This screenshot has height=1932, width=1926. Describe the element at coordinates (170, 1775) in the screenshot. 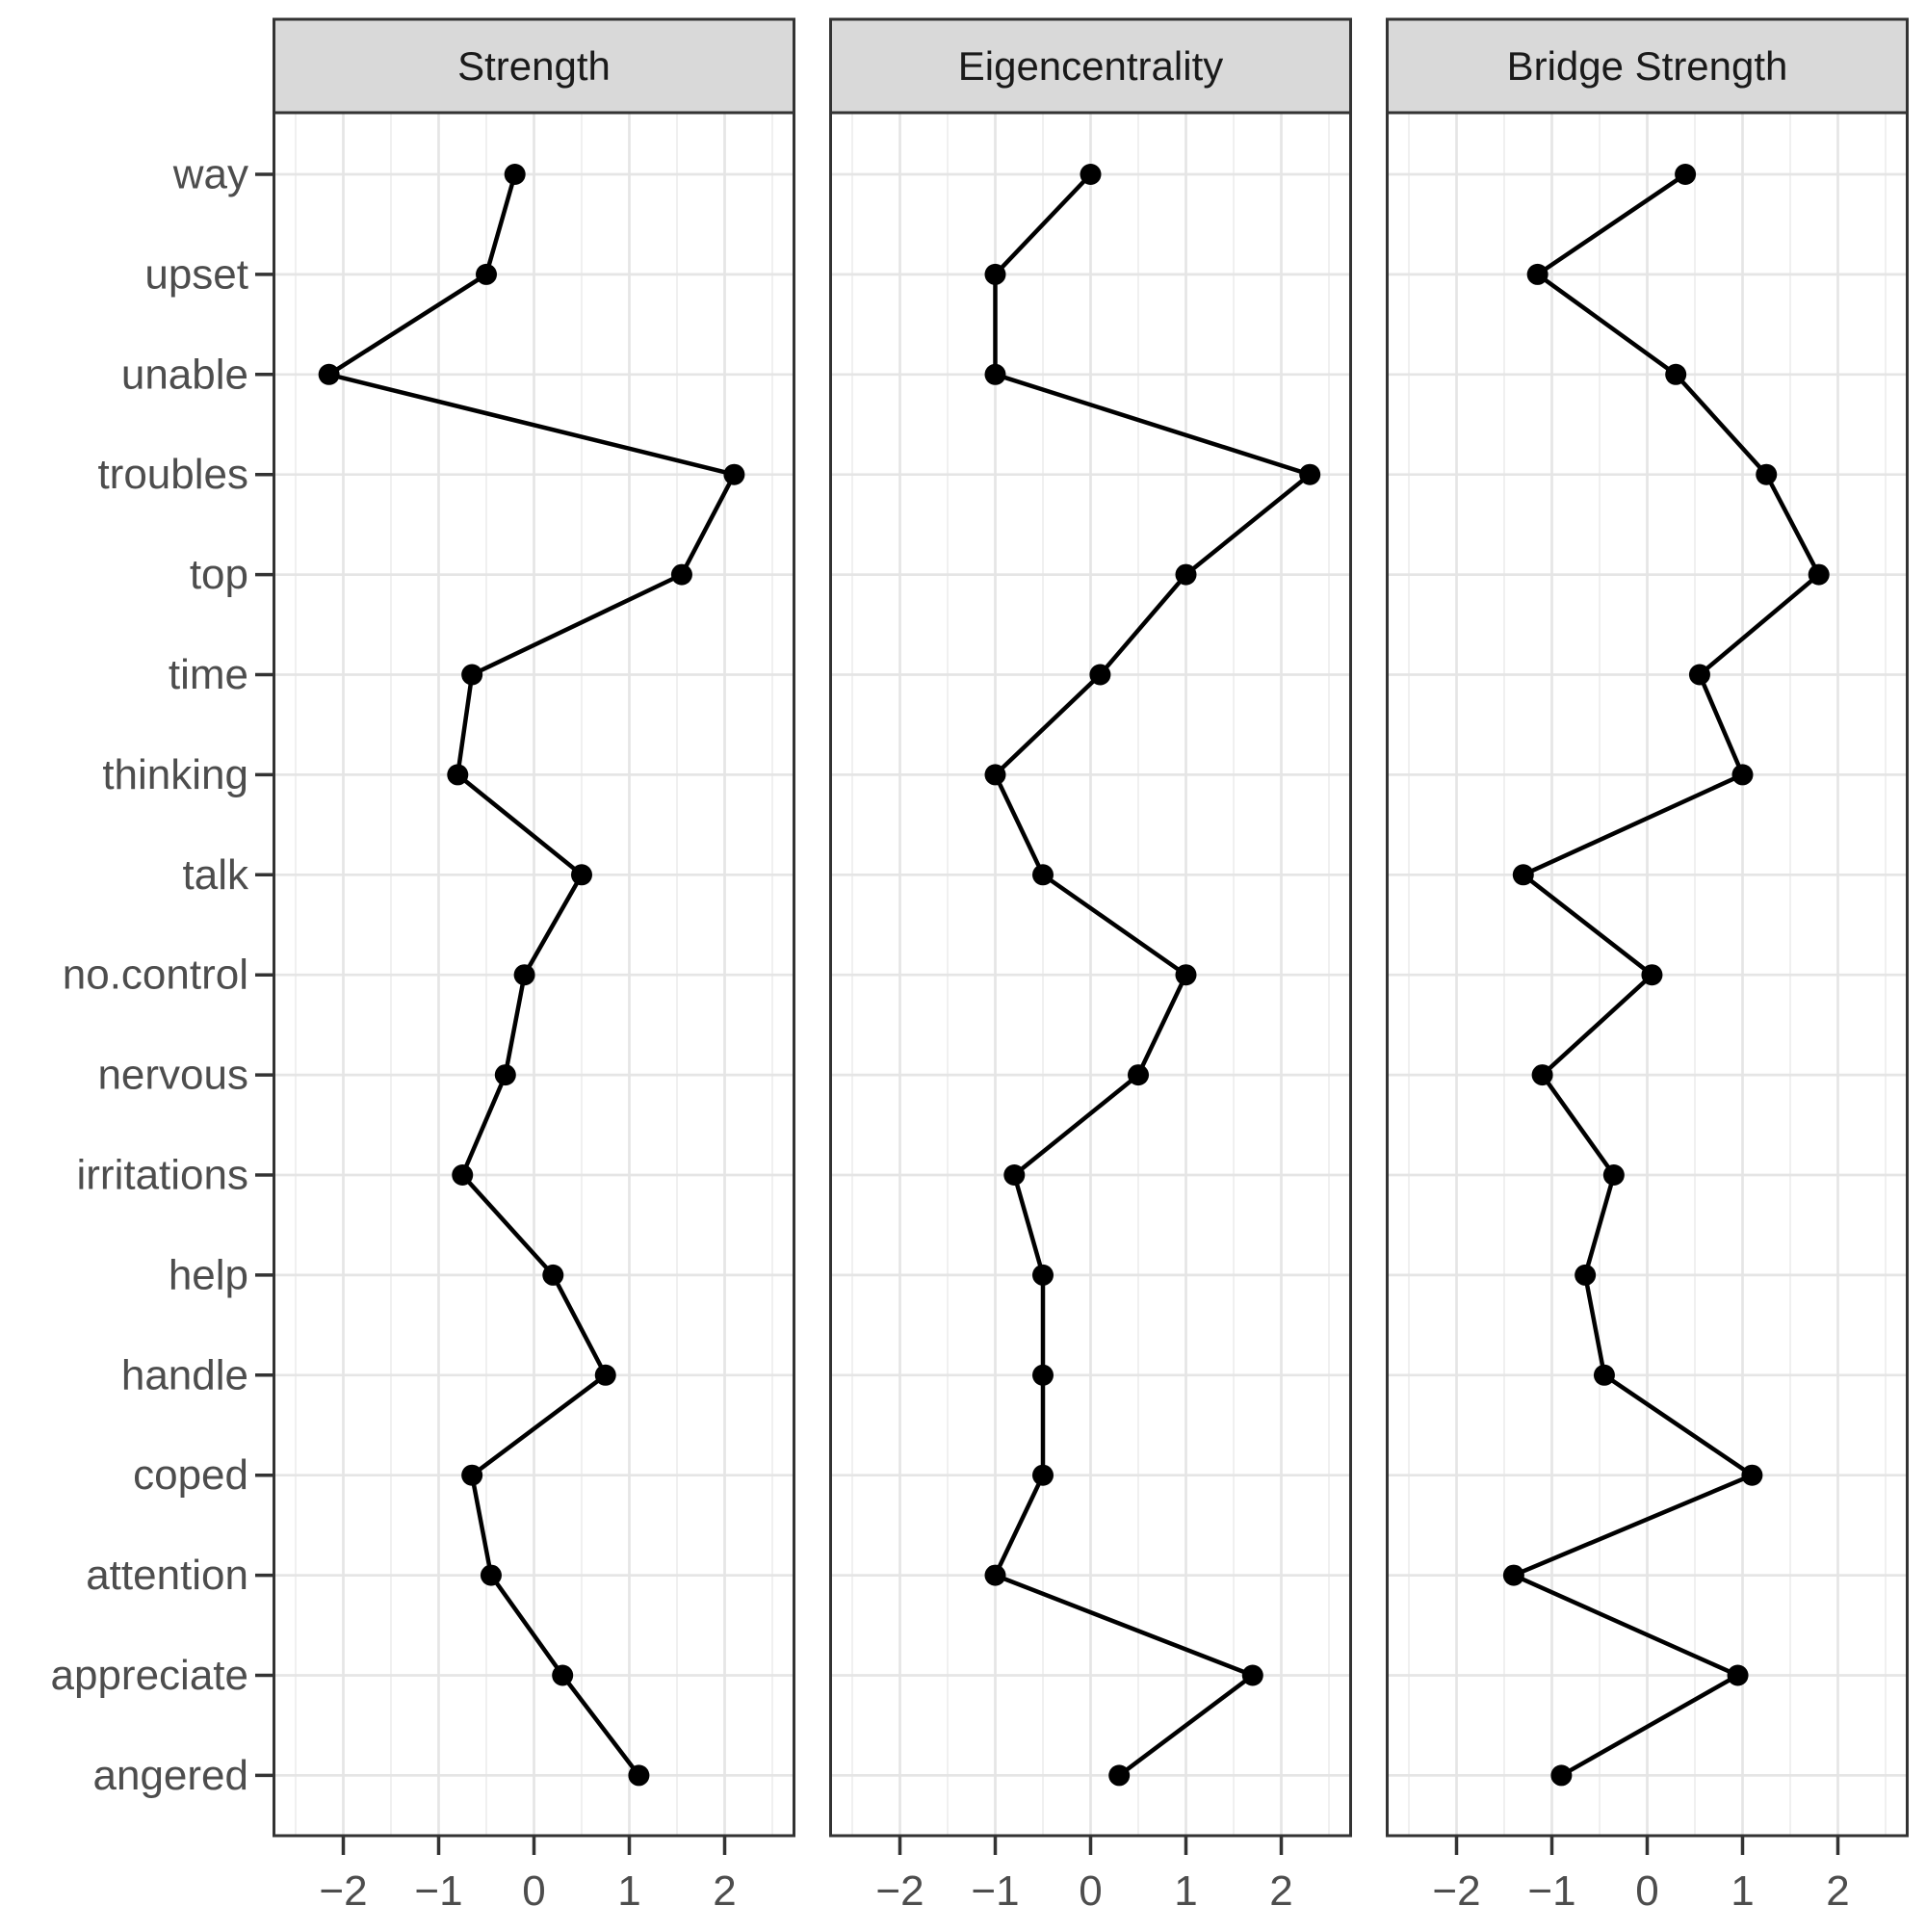

I see `y-axis-label-angered: angered` at that location.